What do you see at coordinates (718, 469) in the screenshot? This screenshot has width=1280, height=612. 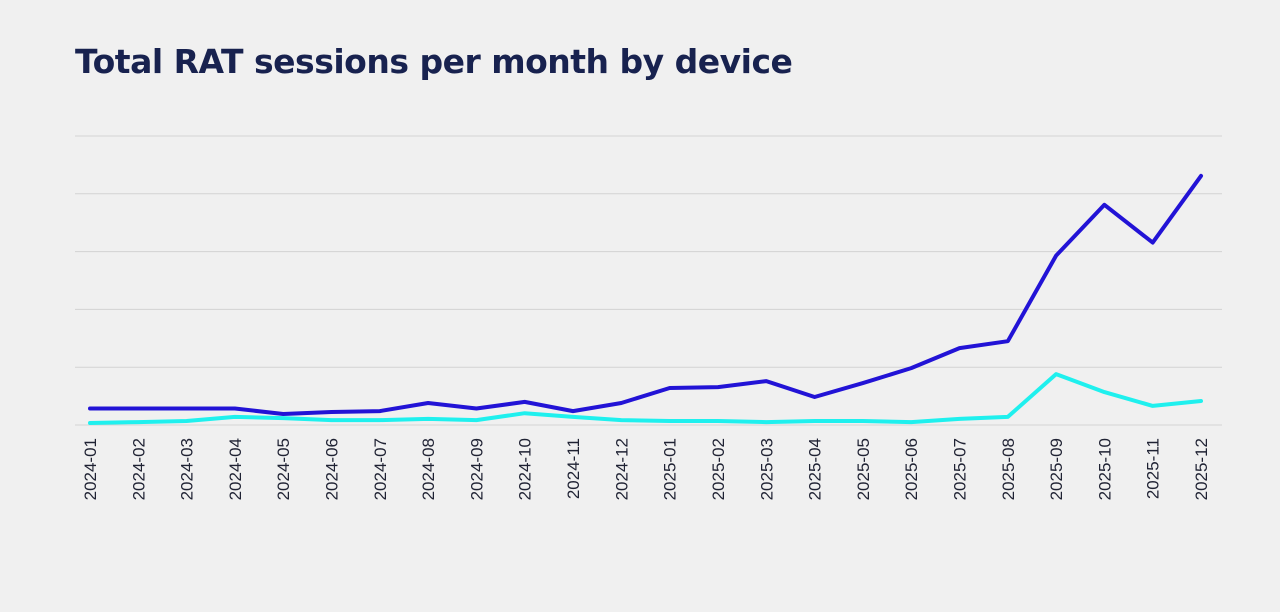 I see `x-tick-label: 2025-02` at bounding box center [718, 469].